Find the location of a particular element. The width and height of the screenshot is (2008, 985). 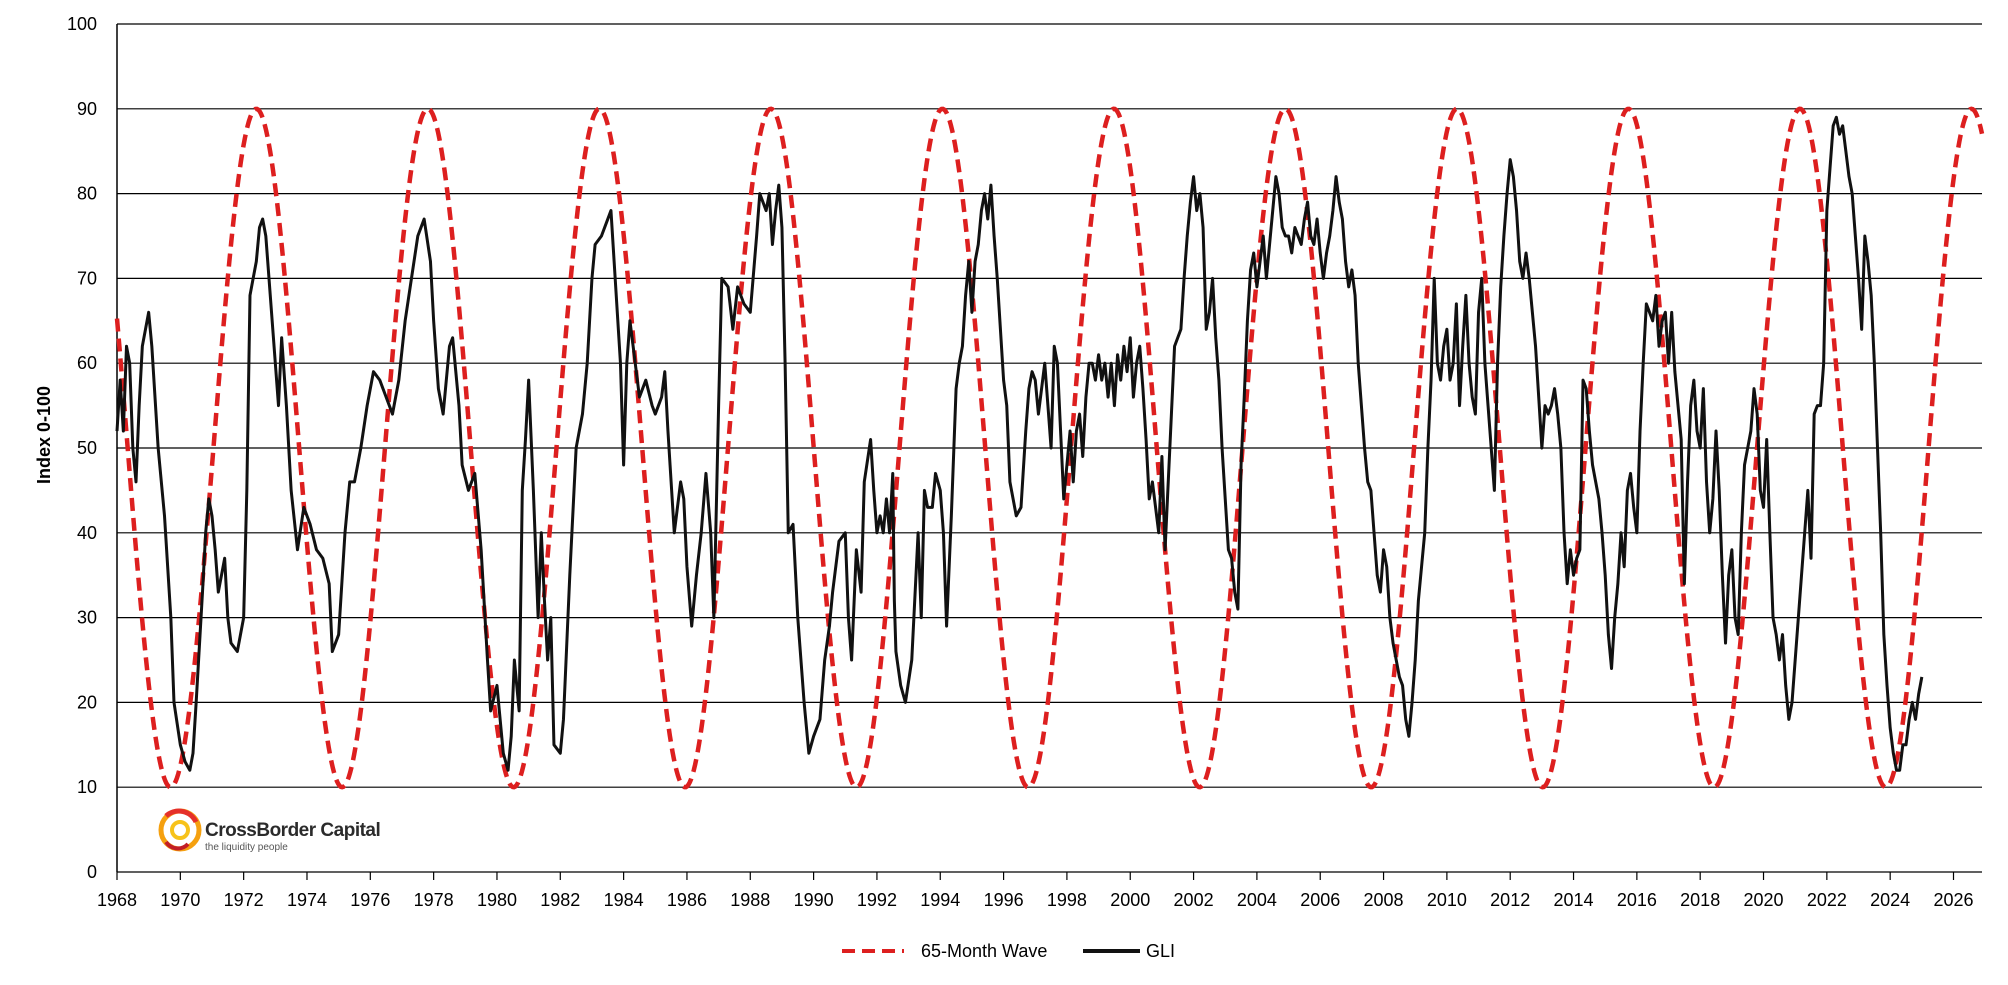

x-tick-label: 1996 is located at coordinates (1004, 900).